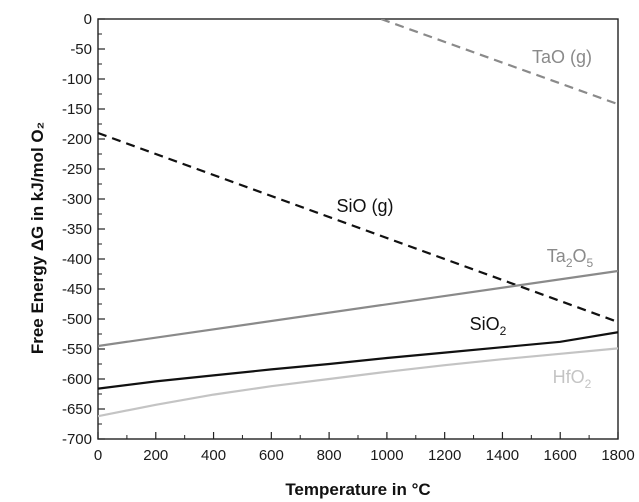  I want to click on series-label-part: 5, so click(590, 263).